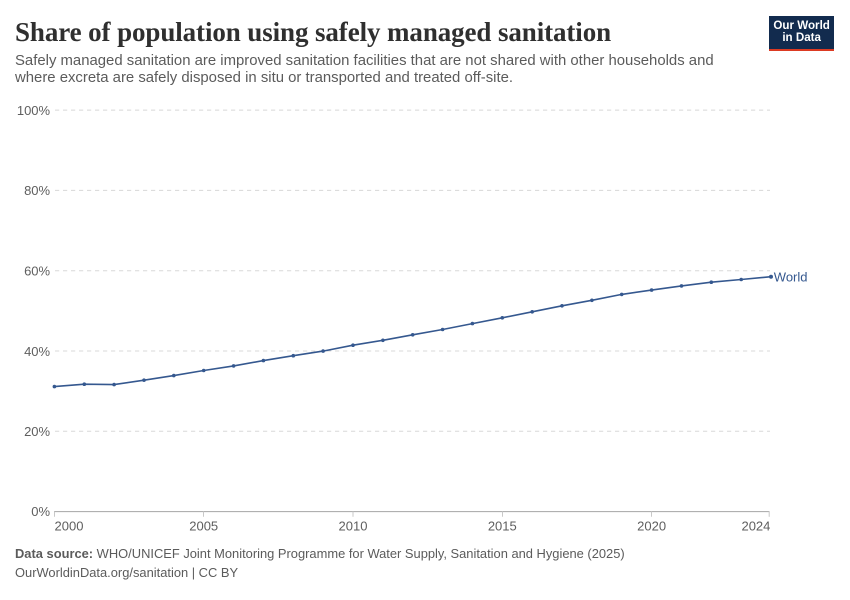  I want to click on svg-text: 2010, so click(353, 525).